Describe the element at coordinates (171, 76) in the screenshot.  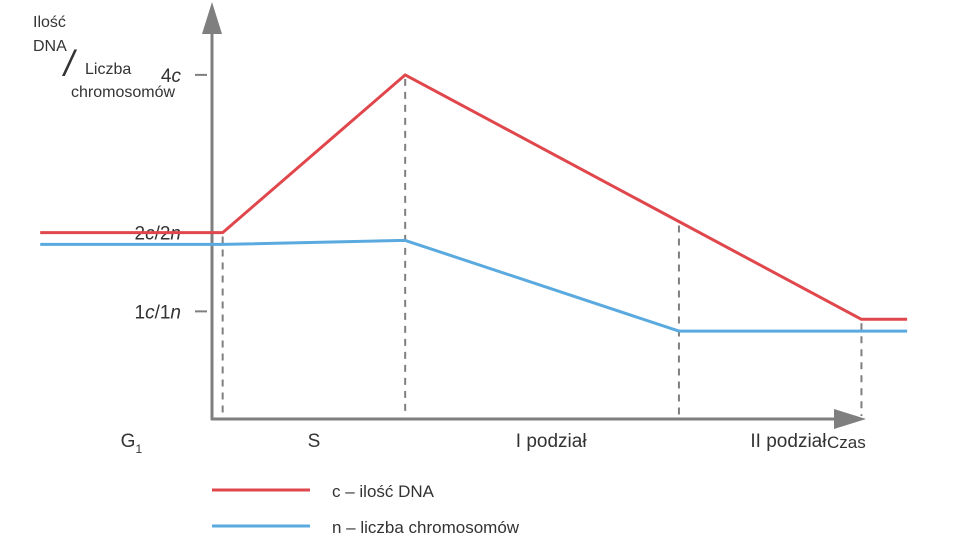
I see `y-tick-label-3: 4c` at that location.